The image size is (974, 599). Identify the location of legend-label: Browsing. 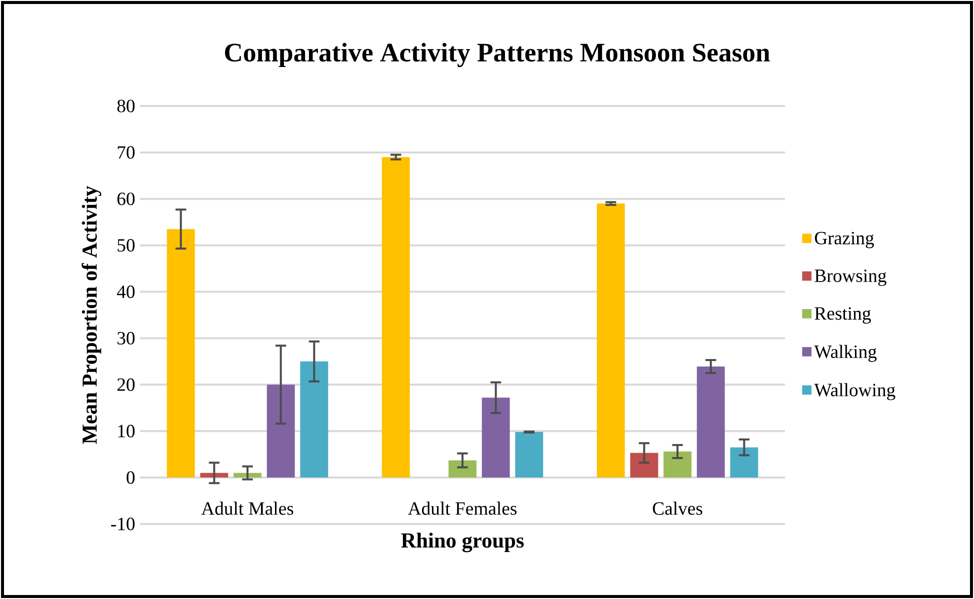
(850, 278).